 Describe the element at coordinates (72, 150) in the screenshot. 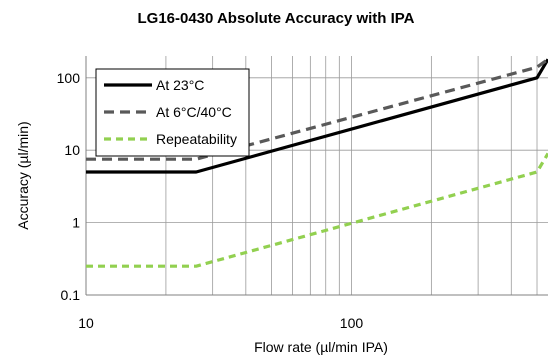

I see `y-tick-label: 10` at that location.